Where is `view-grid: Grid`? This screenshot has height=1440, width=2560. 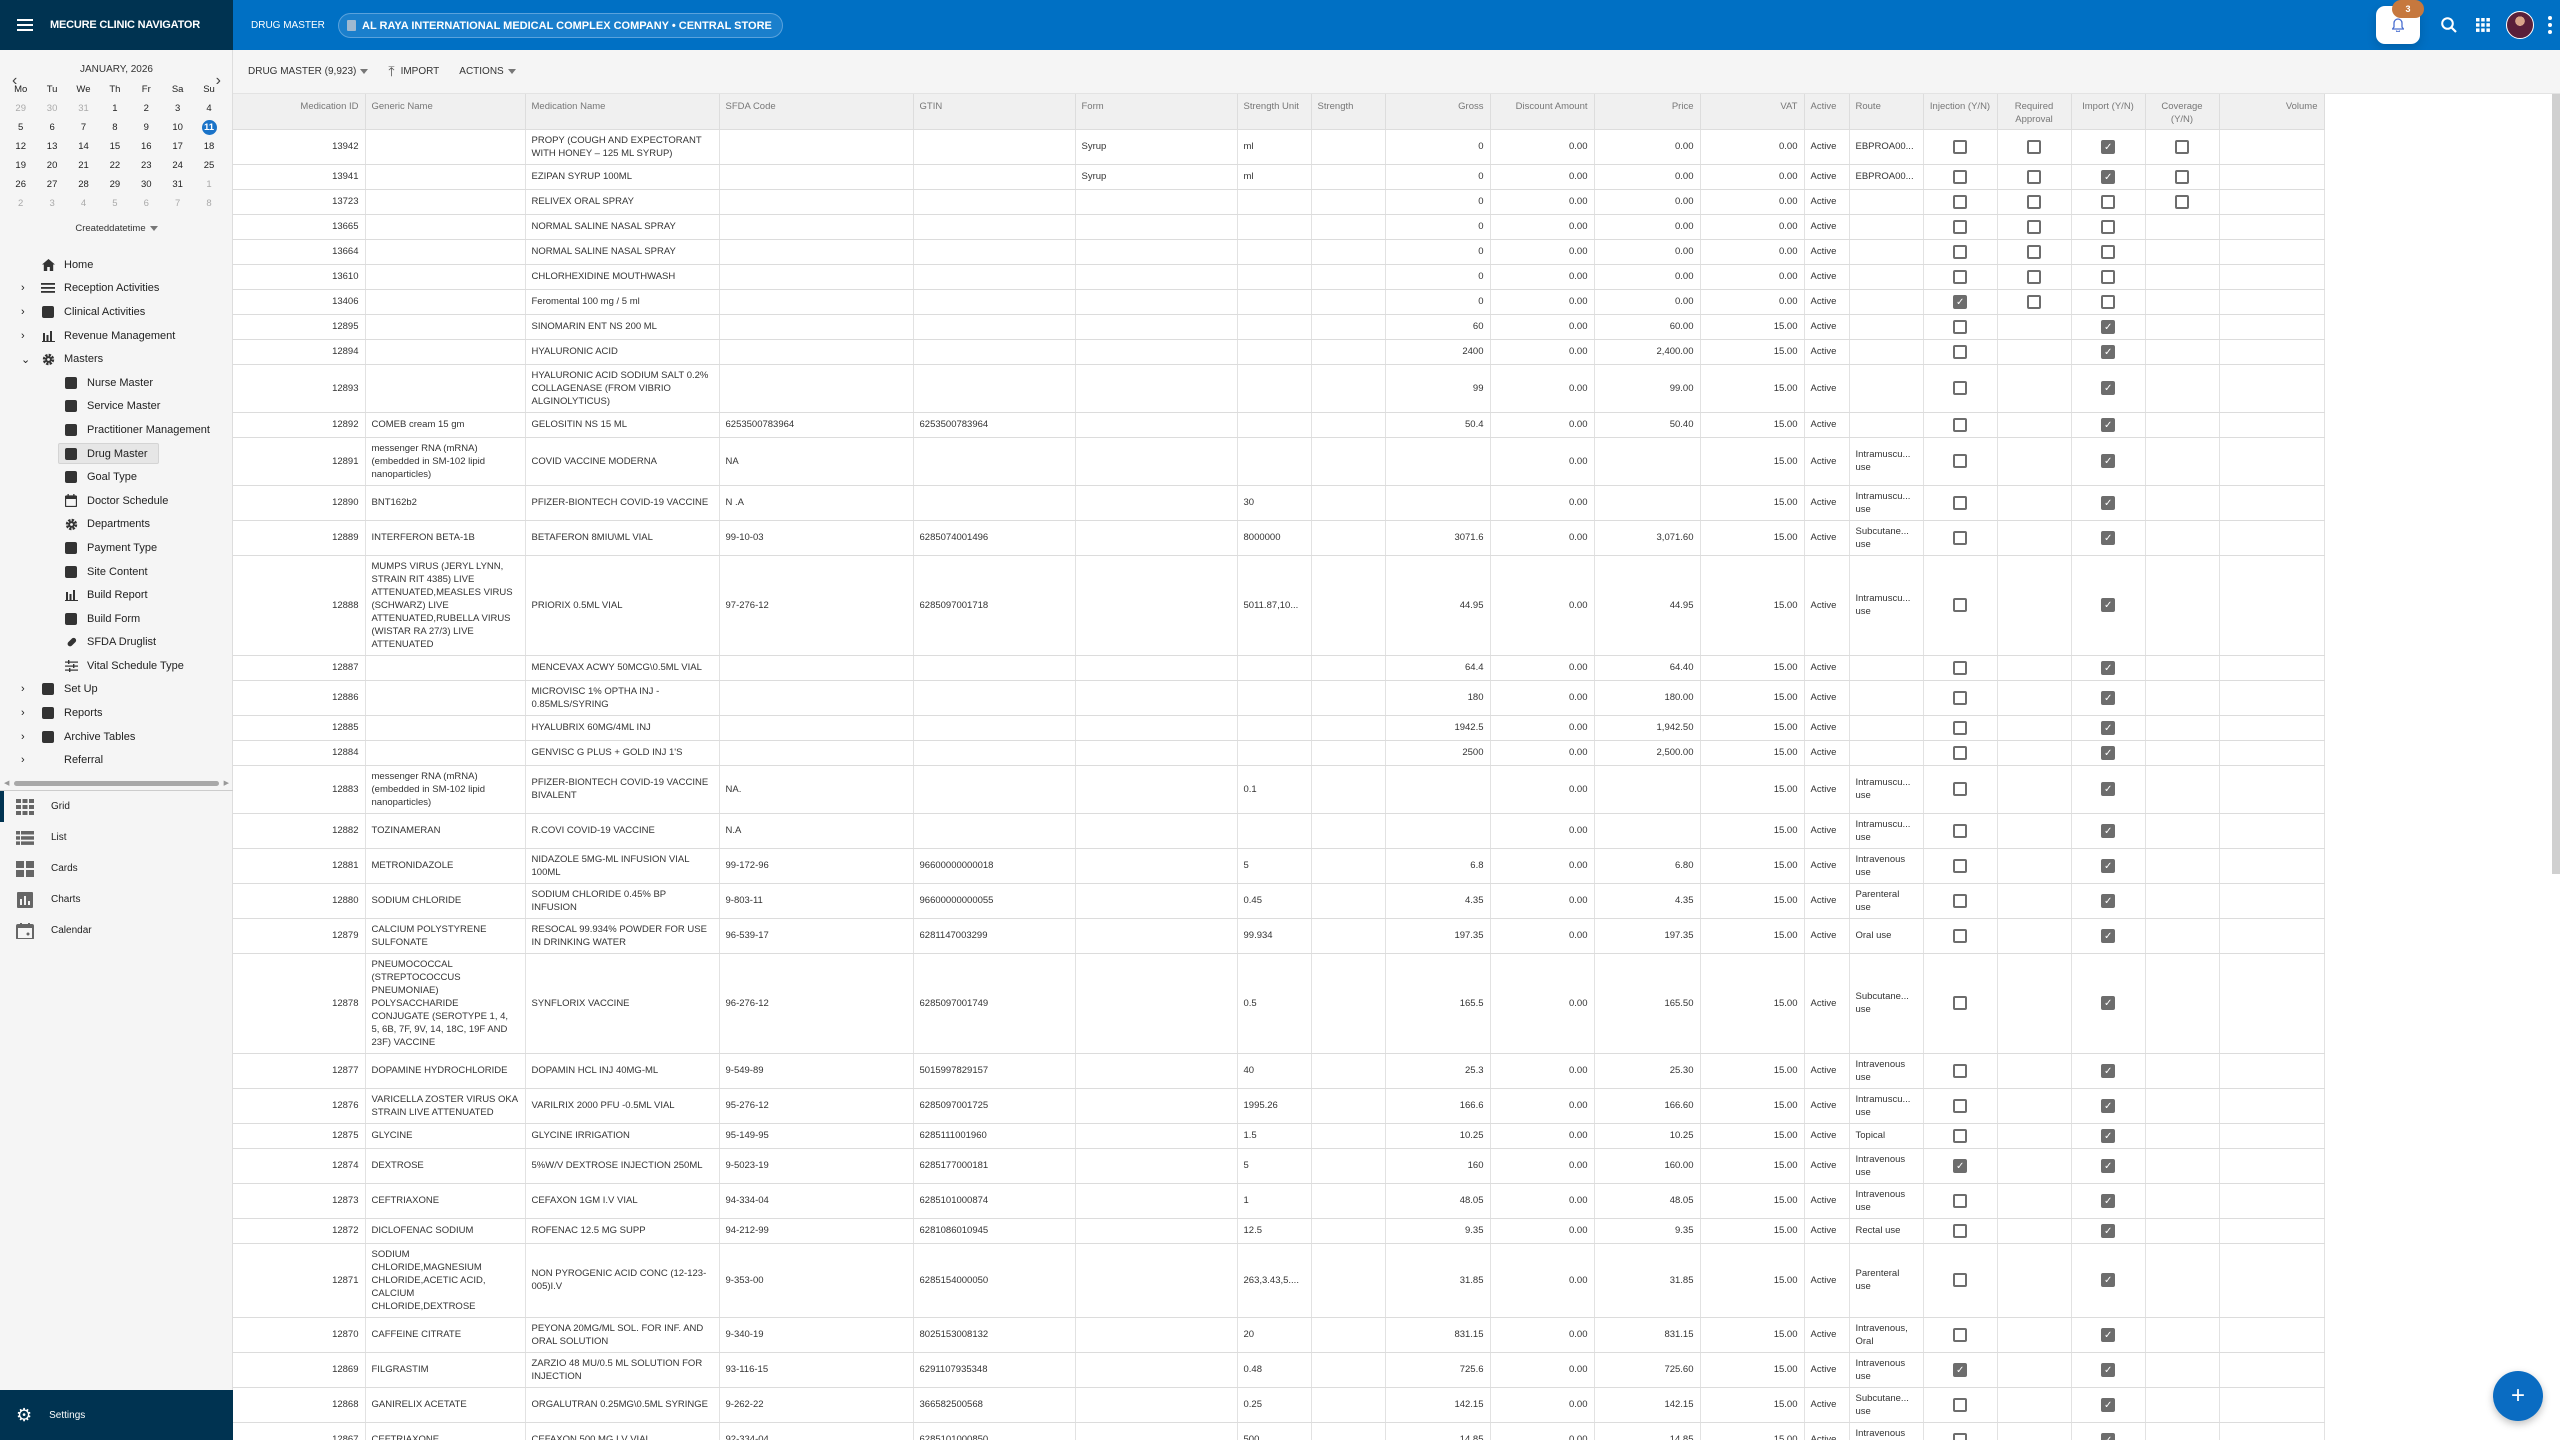
view-grid: Grid is located at coordinates (116, 806).